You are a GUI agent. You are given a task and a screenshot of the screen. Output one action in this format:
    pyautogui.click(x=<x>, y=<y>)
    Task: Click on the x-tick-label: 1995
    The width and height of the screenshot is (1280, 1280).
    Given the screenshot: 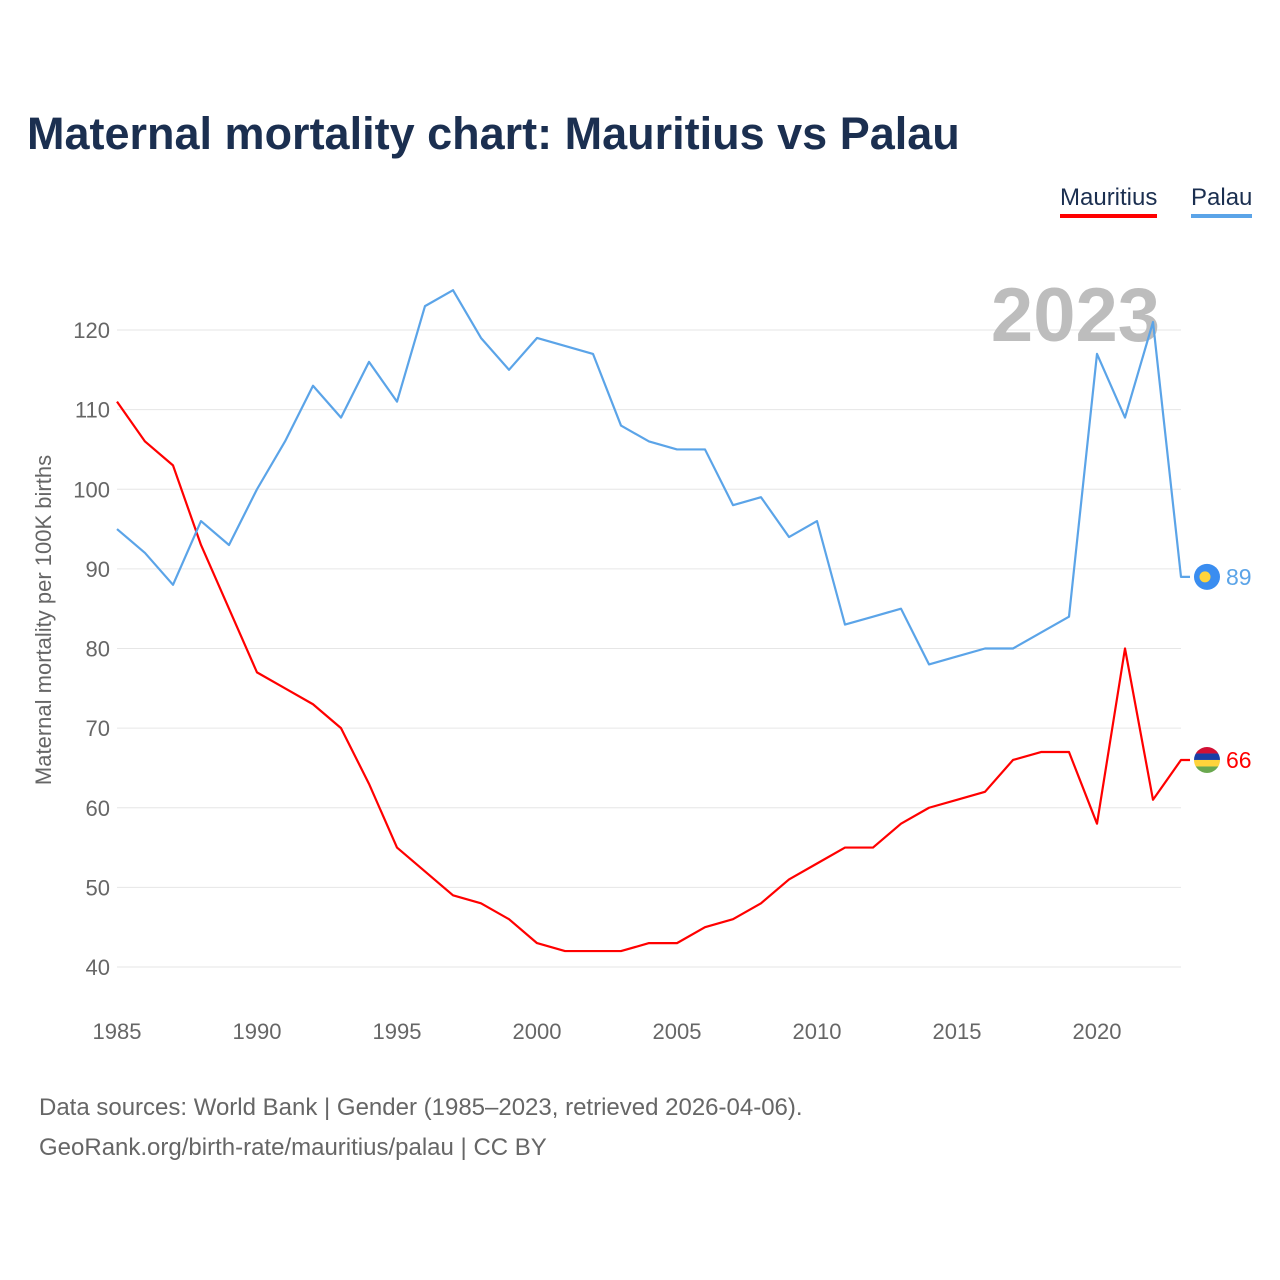 What is the action you would take?
    pyautogui.click(x=397, y=1031)
    